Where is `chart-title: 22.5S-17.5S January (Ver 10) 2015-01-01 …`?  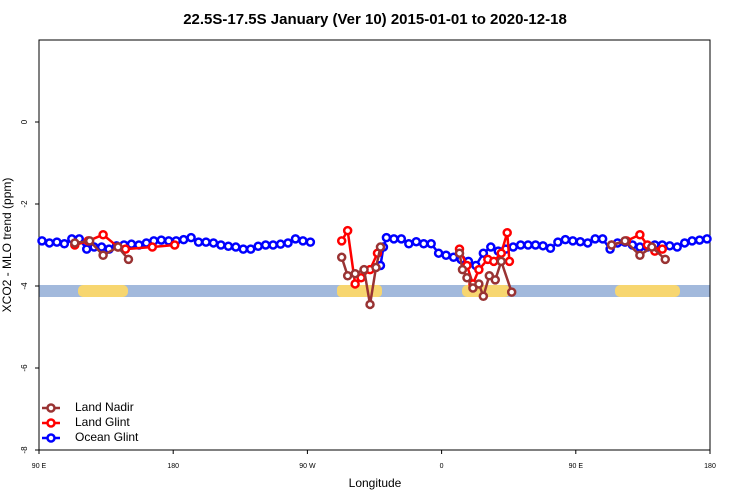
chart-title: 22.5S-17.5S January (Ver 10) 2015-01-01 … is located at coordinates (375, 19).